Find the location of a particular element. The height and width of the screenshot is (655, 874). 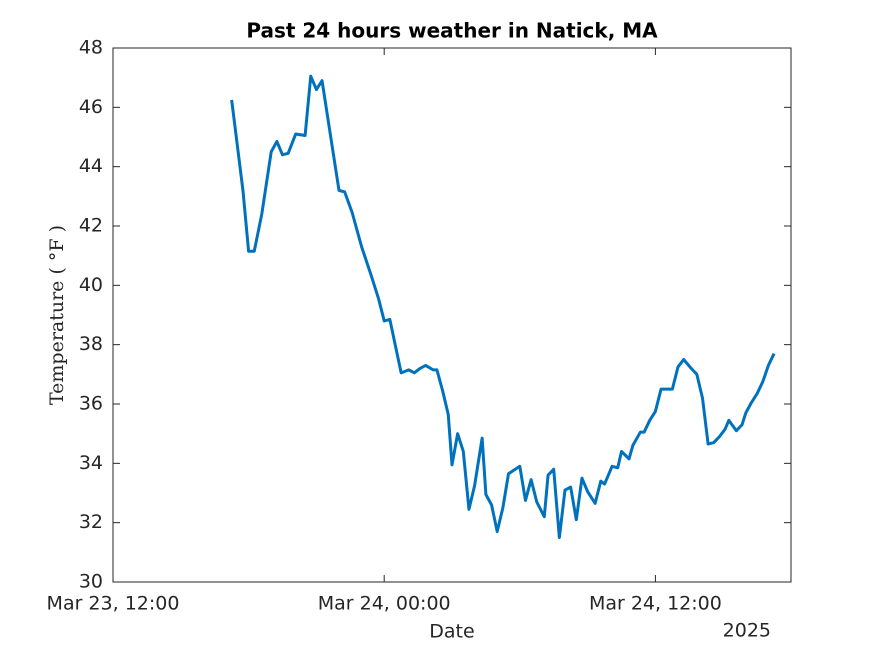

chart-title: Past 24 hours weather in Natick, MA is located at coordinates (452, 31).